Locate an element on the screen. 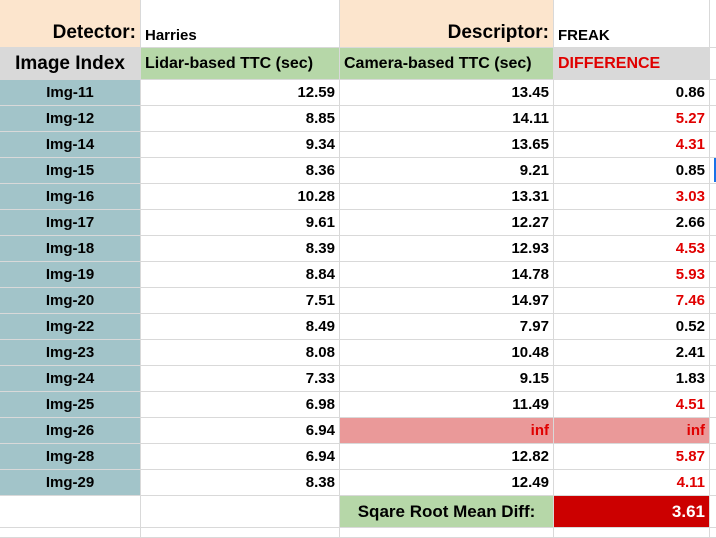 The width and height of the screenshot is (716, 538). camera-ttc-cell: 14.97 is located at coordinates (447, 301).